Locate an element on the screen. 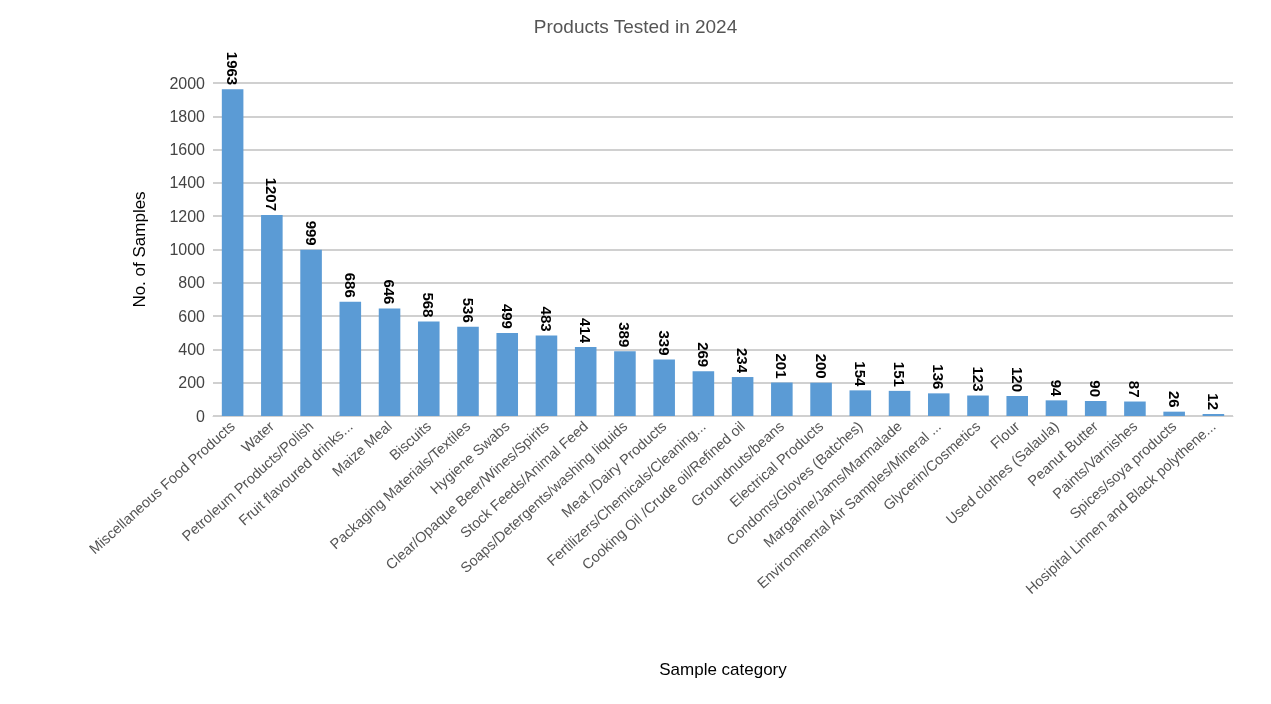 The width and height of the screenshot is (1271, 704). data-label: 499 is located at coordinates (507, 316).